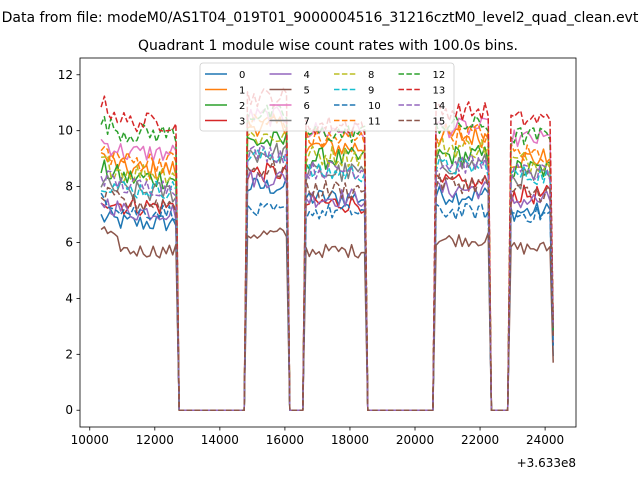  What do you see at coordinates (307, 75) in the screenshot?
I see `legend-label-4: 4` at bounding box center [307, 75].